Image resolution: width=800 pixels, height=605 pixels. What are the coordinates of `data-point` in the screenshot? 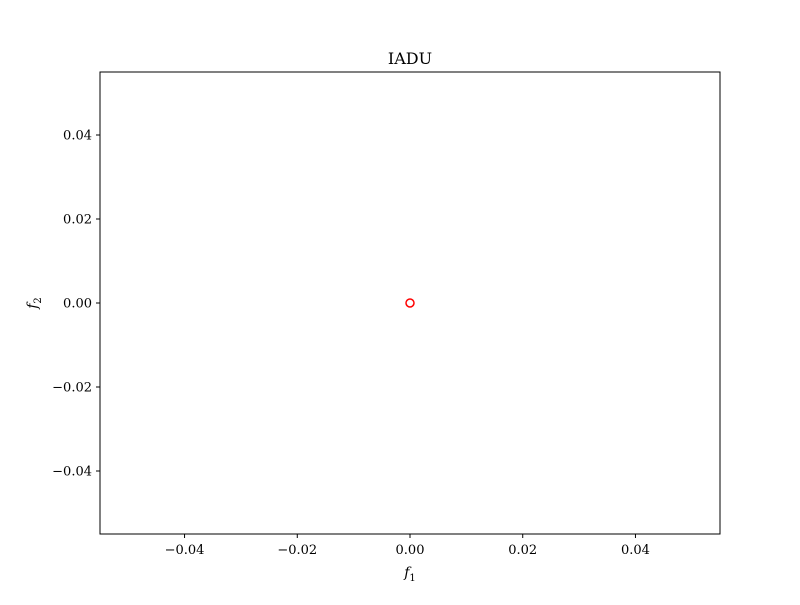 It's located at (410, 303).